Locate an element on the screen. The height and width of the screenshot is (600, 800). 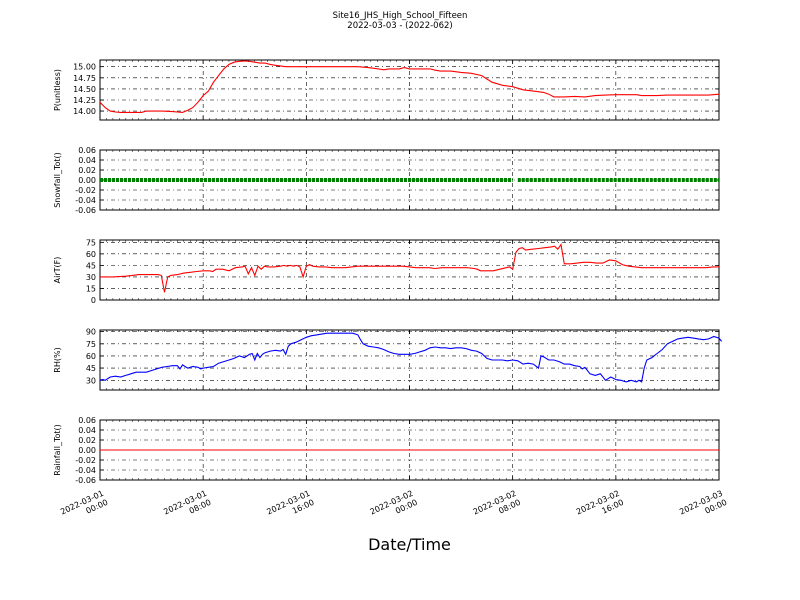
y-axis-label: Rainfall_Tot() is located at coordinates (57, 450).